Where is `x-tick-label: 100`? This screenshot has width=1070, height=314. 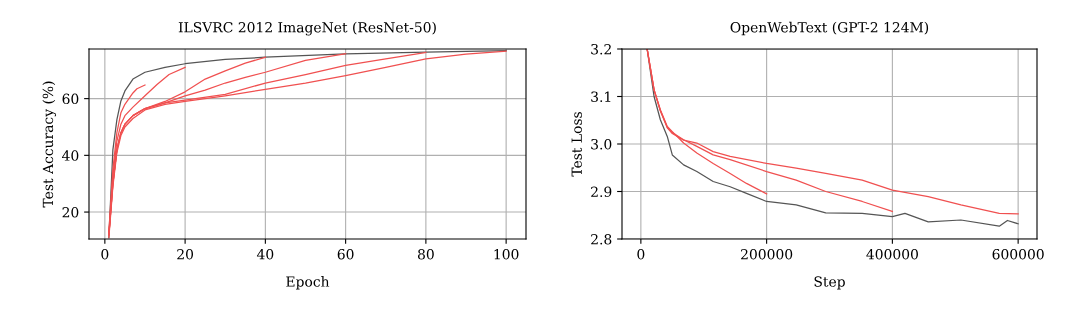 x-tick-label: 100 is located at coordinates (506, 254).